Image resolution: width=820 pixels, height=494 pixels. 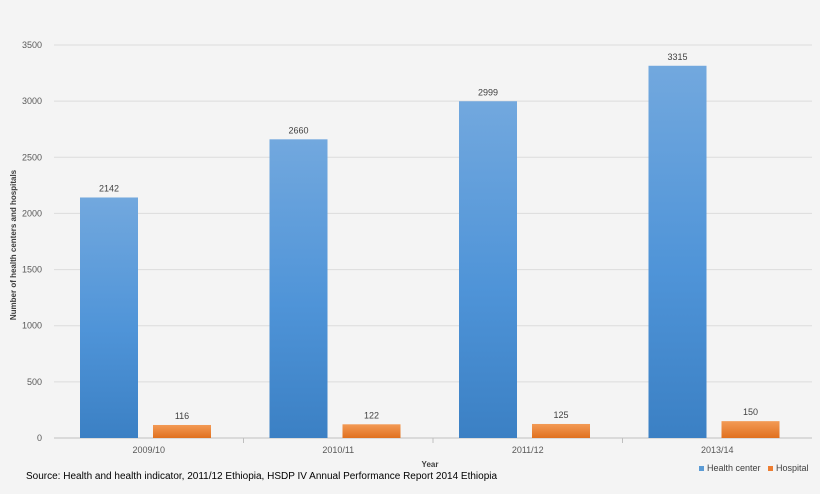 What do you see at coordinates (560, 415) in the screenshot?
I see `data-label: 125` at bounding box center [560, 415].